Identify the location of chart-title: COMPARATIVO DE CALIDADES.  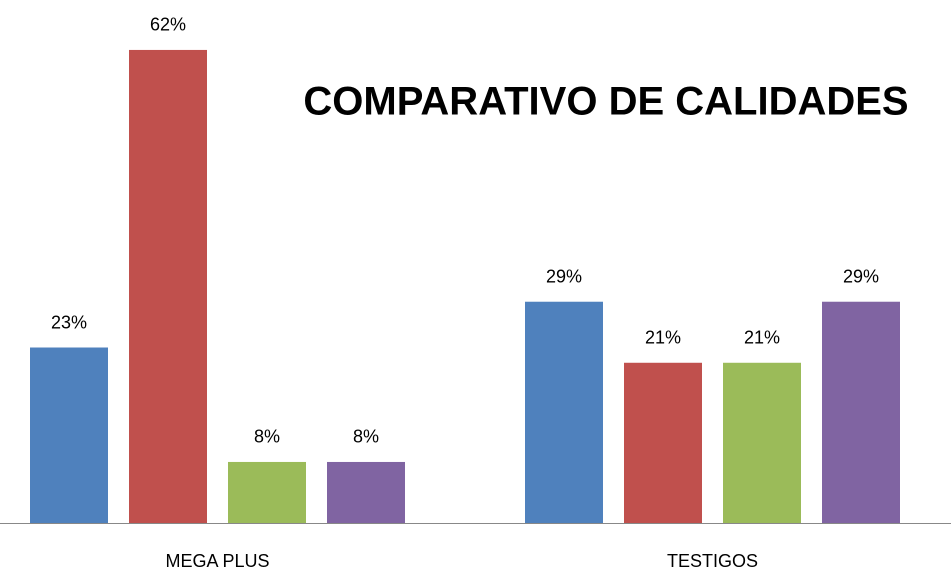
(605, 102).